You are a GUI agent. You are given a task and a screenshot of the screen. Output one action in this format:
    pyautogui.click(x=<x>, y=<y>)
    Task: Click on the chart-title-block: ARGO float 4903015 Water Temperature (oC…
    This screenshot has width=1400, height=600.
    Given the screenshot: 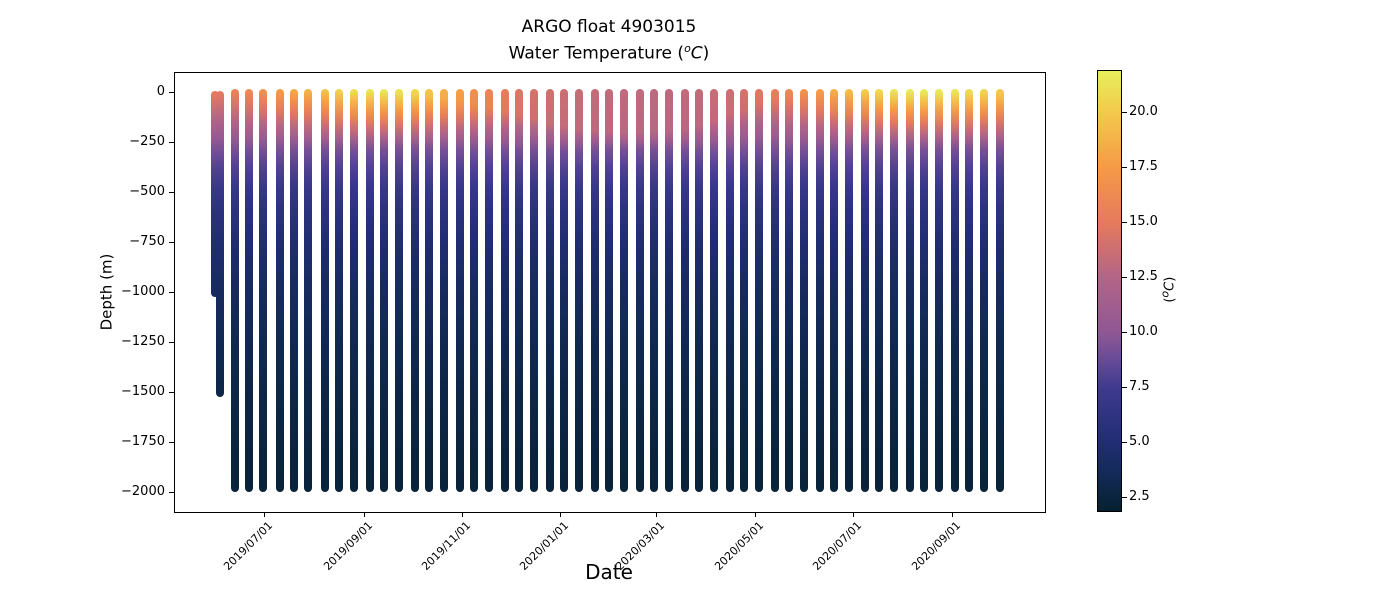 What is the action you would take?
    pyautogui.click(x=609, y=40)
    